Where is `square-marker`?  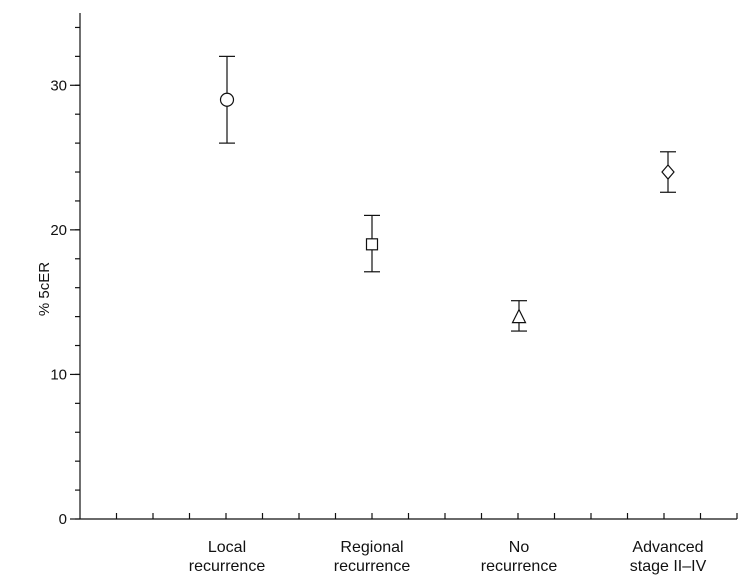 square-marker is located at coordinates (372, 244).